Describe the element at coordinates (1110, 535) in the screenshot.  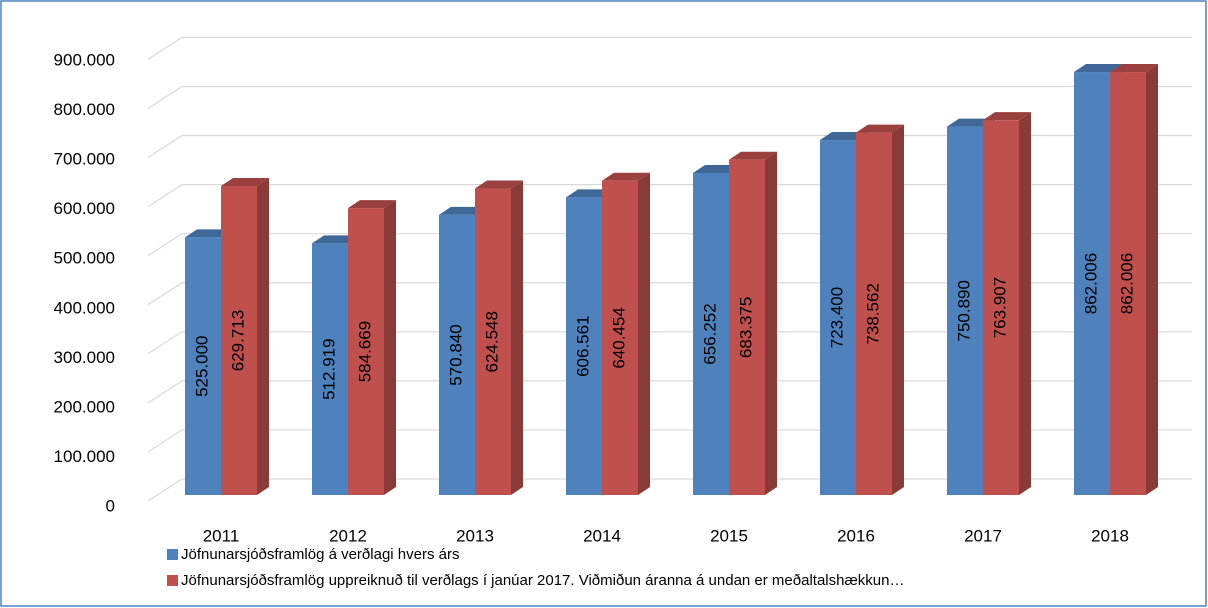
I see `x-tick-label: 2018` at that location.